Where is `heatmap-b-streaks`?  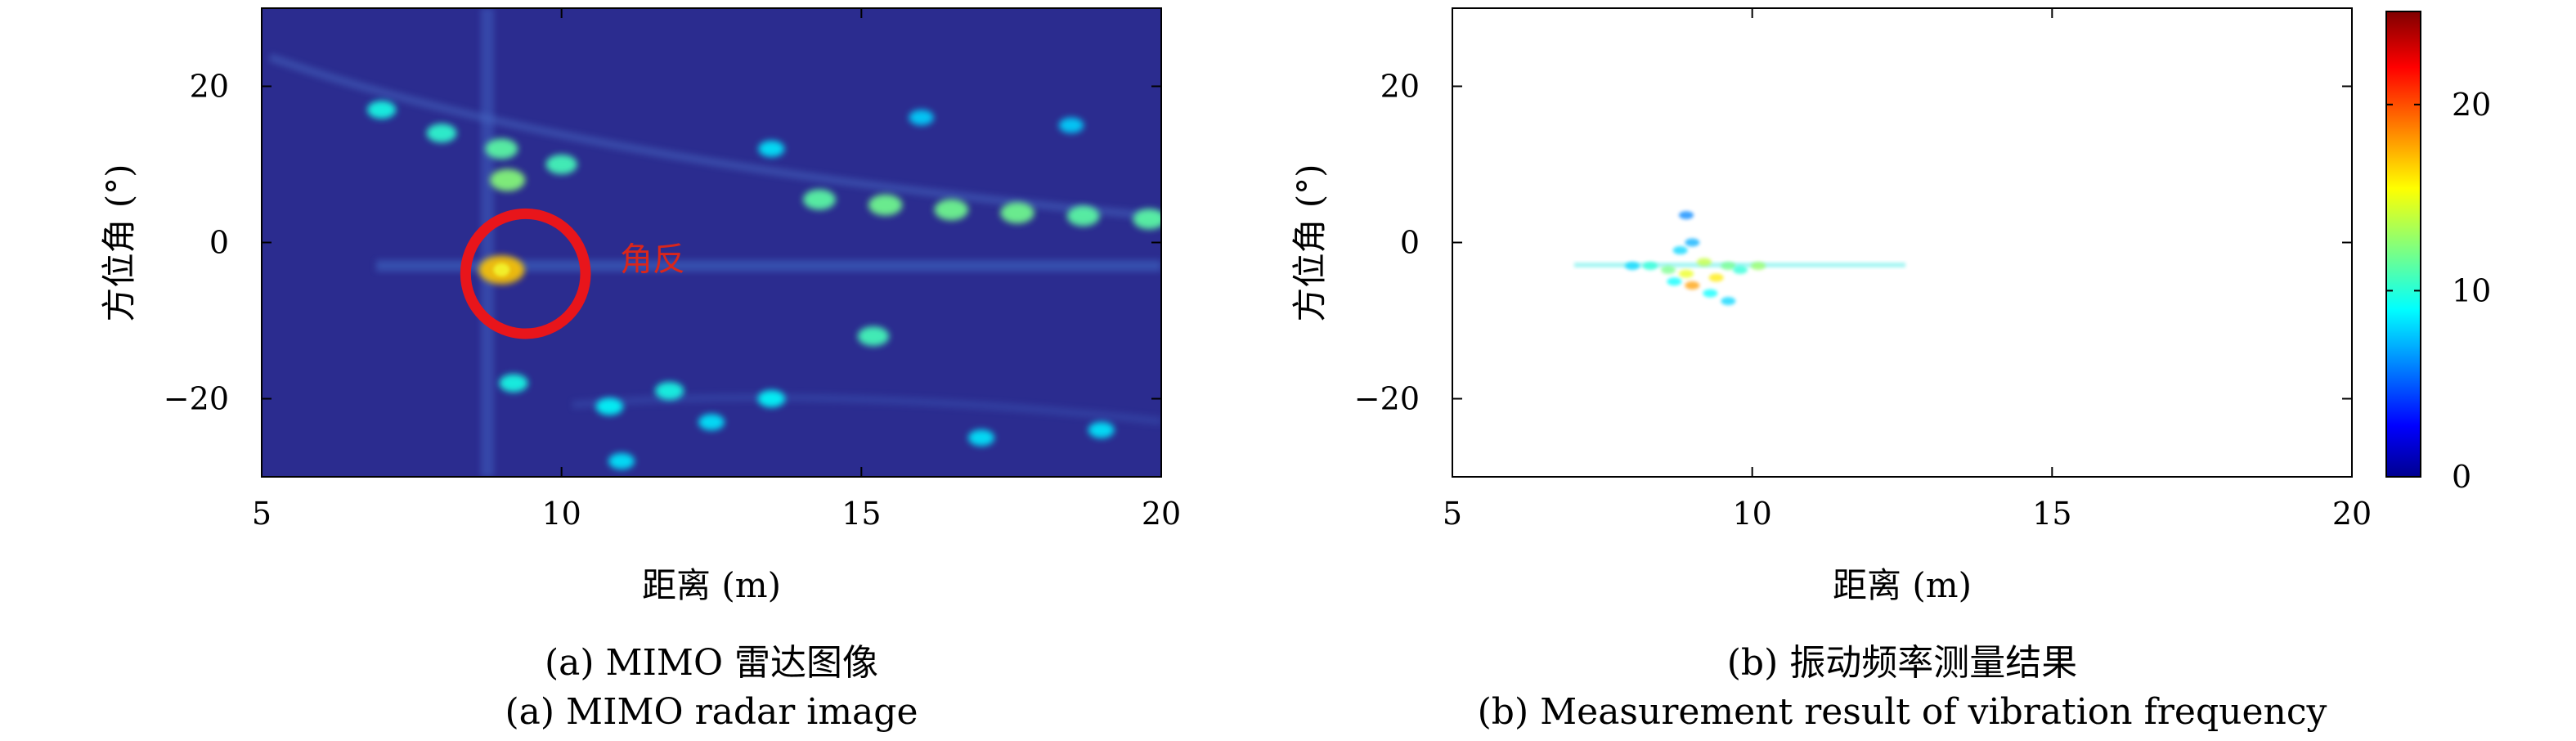 heatmap-b-streaks is located at coordinates (1739, 265).